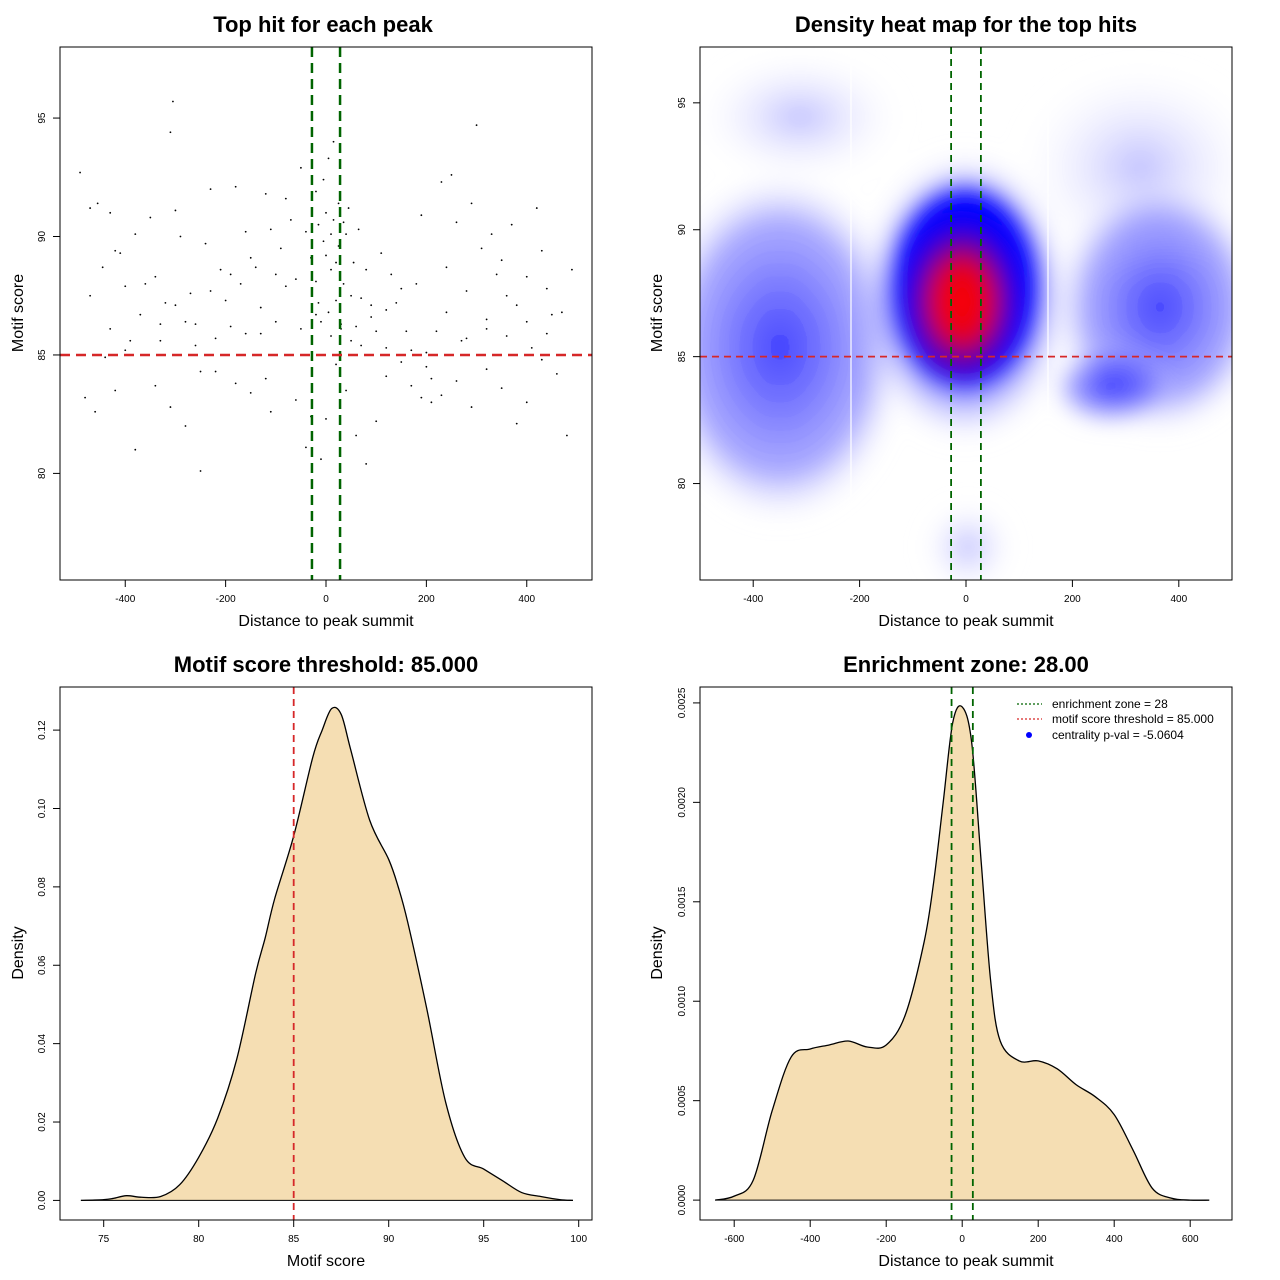 The height and width of the screenshot is (1280, 1280). I want to click on x-tick-label: 200, so click(426, 599).